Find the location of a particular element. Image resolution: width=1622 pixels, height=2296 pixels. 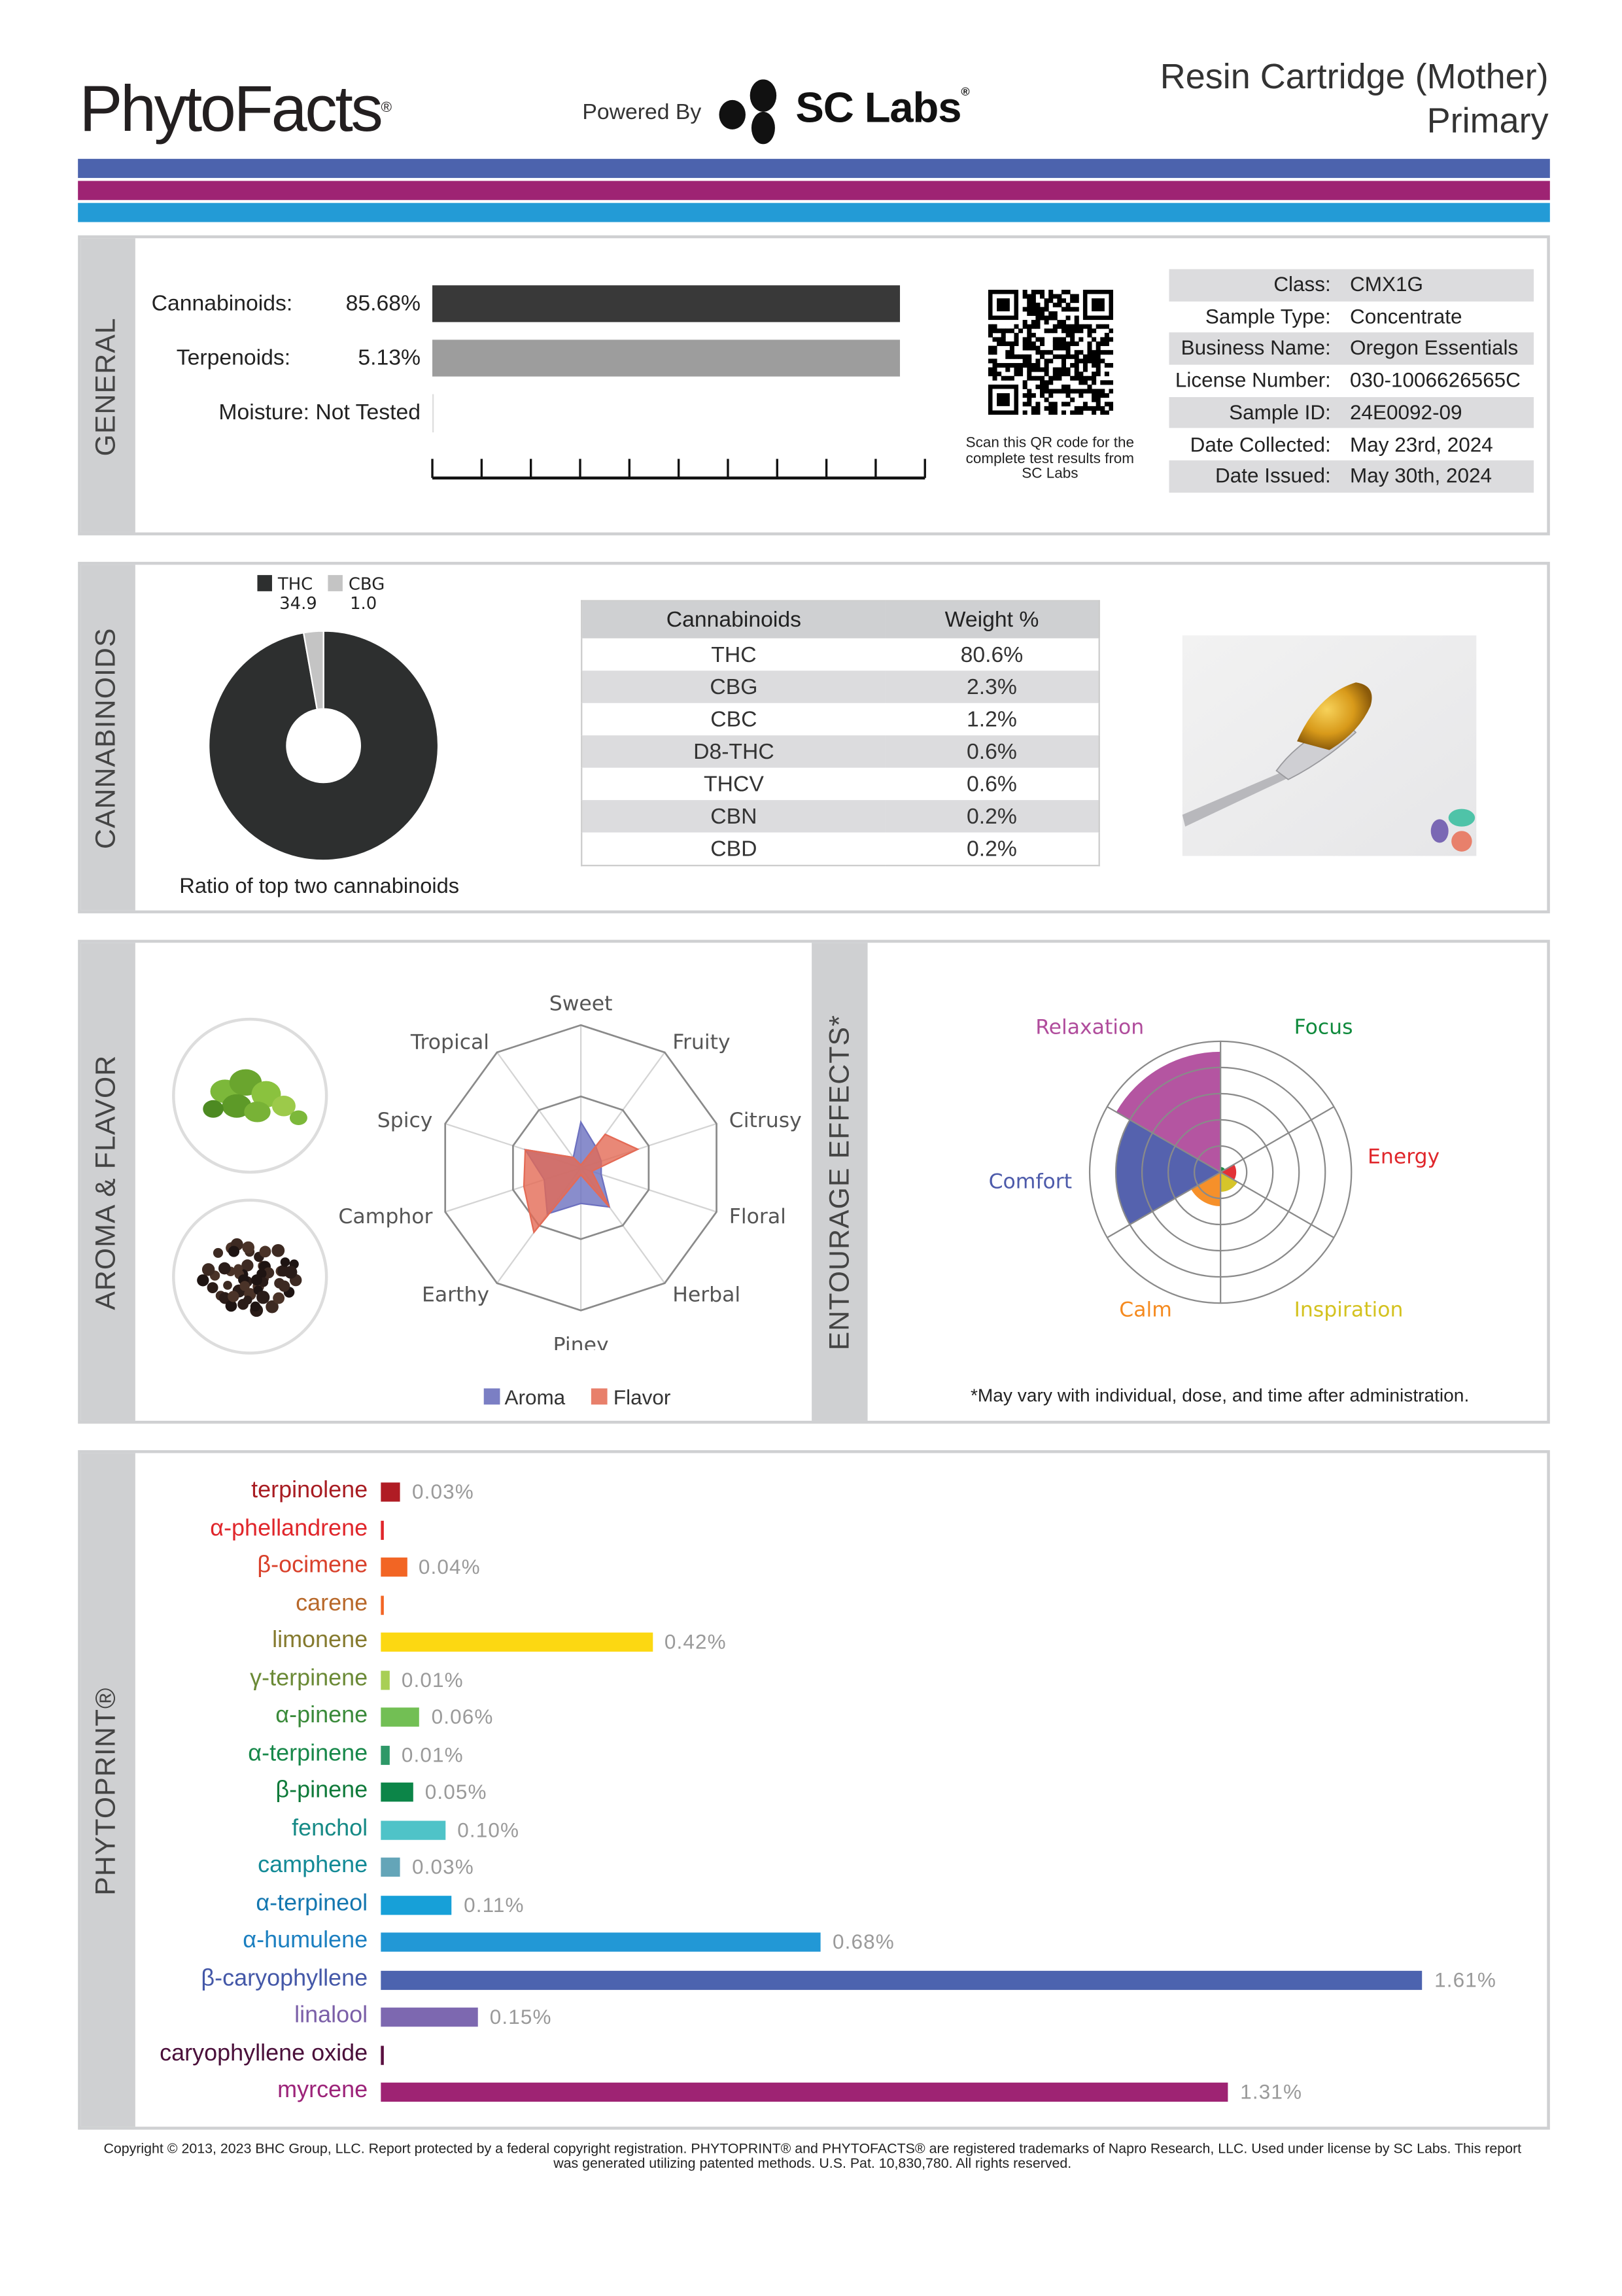

cannabinoid-weight: 80.6% is located at coordinates (992, 654).